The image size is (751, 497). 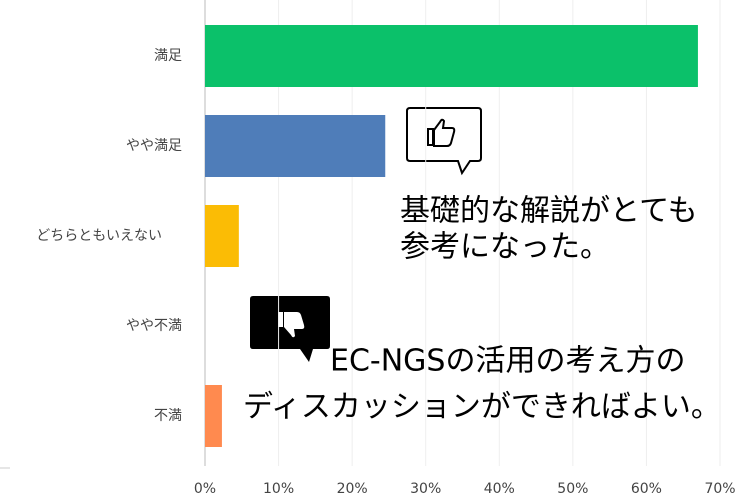 What do you see at coordinates (482, 407) in the screenshot?
I see `annotation: ディスカッションができればよい。` at bounding box center [482, 407].